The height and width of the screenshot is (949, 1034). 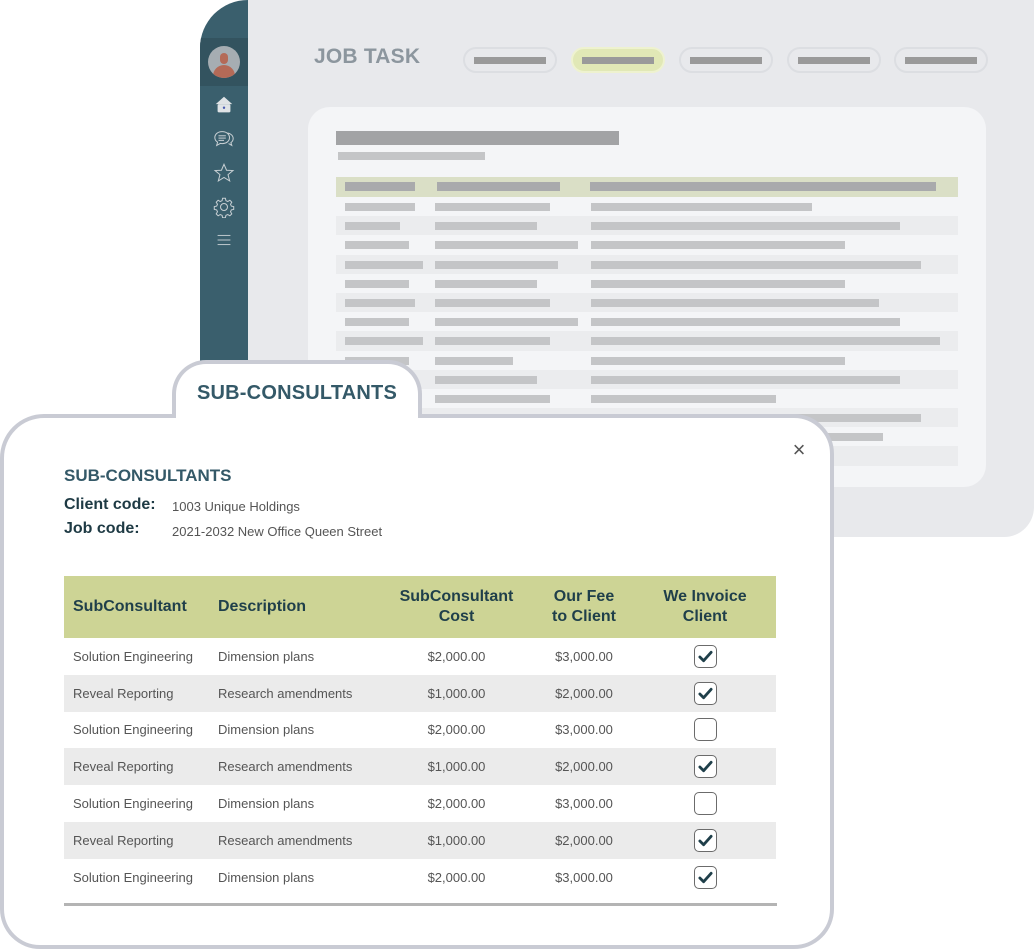 What do you see at coordinates (456, 607) in the screenshot?
I see `column-header-cost: SubConsultant Cost` at bounding box center [456, 607].